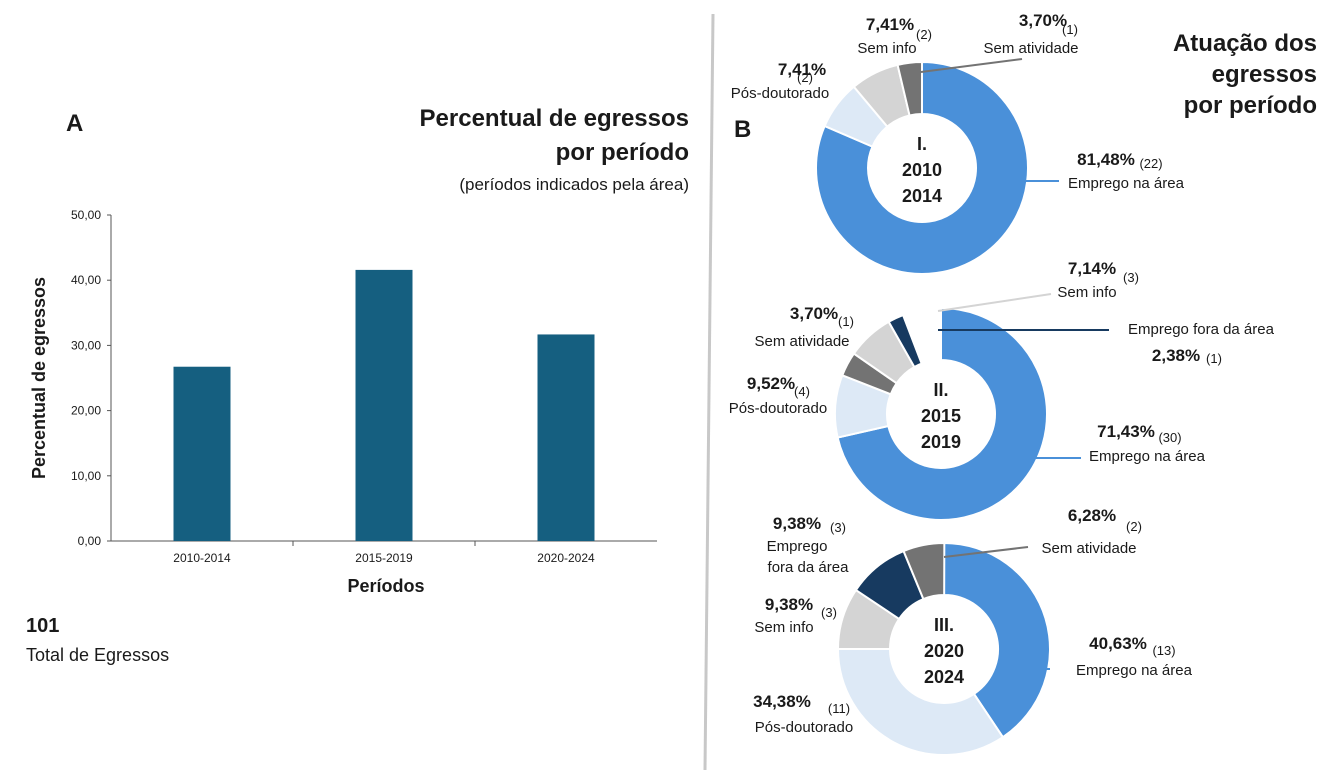  Describe the element at coordinates (1169, 437) in the screenshot. I see `slice-count-label: (30)` at that location.